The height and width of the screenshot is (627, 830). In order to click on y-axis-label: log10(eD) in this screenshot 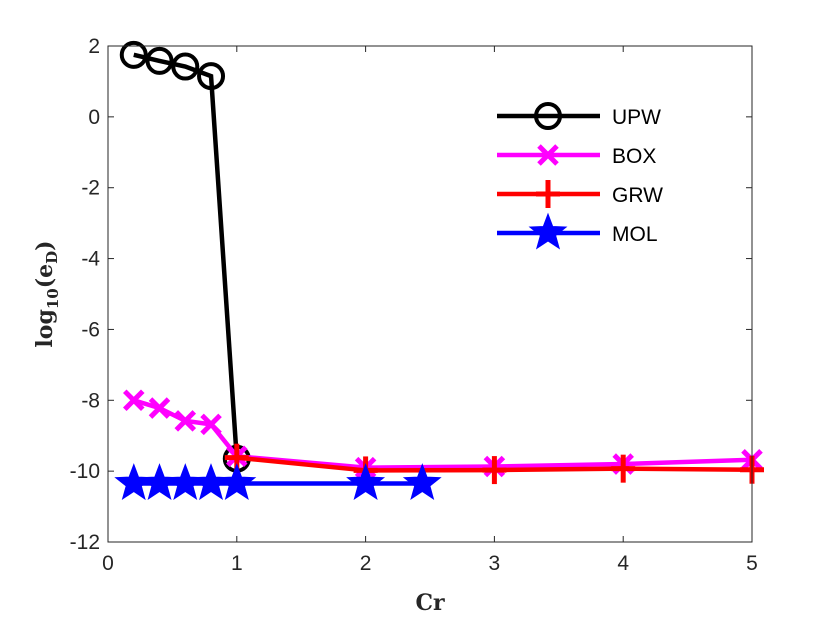, I will do `click(47, 293)`.